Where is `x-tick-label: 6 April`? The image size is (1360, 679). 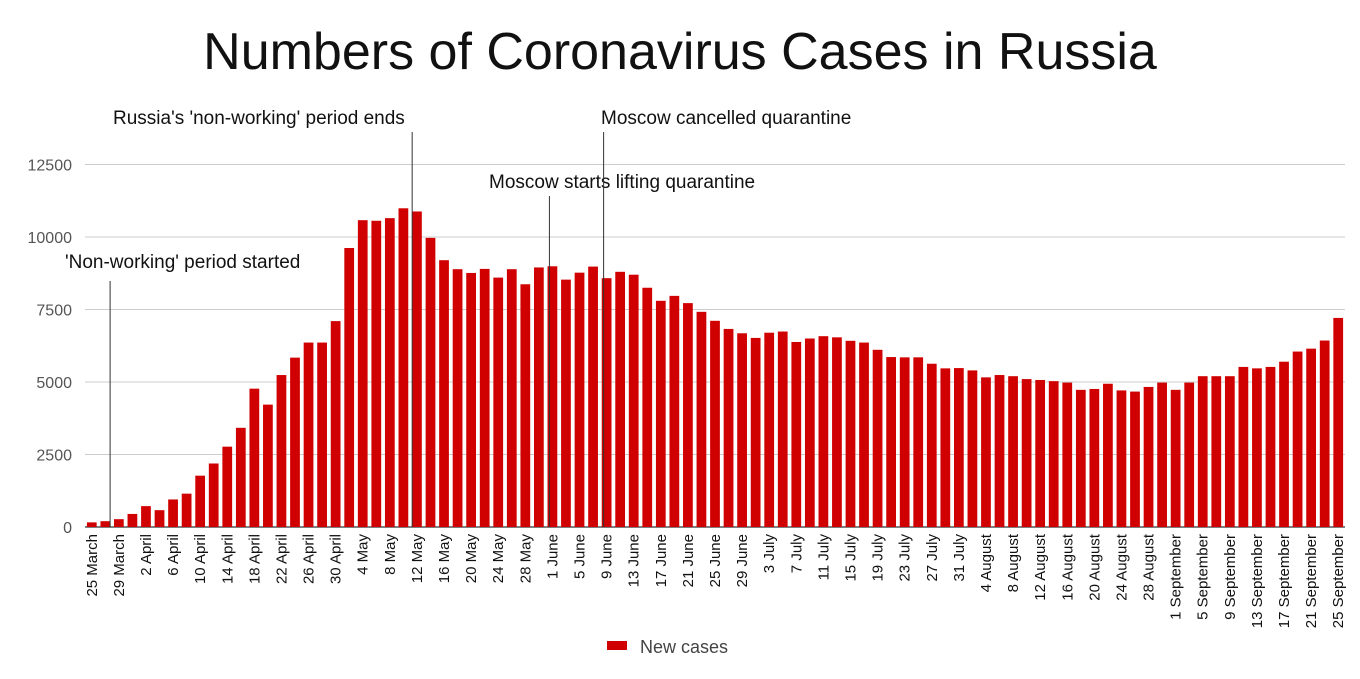
x-tick-label: 6 April is located at coordinates (173, 555).